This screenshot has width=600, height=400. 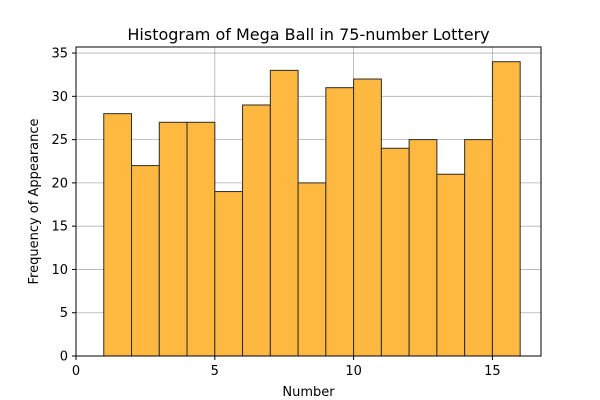 I want to click on x-tick-label: 15, so click(x=492, y=371).